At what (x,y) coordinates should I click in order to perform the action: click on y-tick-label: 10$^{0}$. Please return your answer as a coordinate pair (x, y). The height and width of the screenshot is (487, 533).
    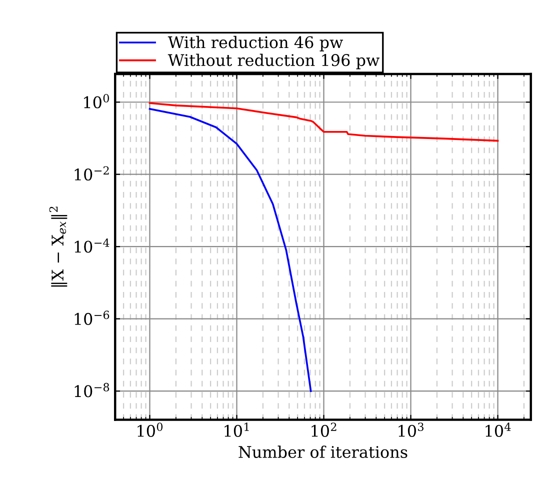
    Looking at the image, I should click on (96, 101).